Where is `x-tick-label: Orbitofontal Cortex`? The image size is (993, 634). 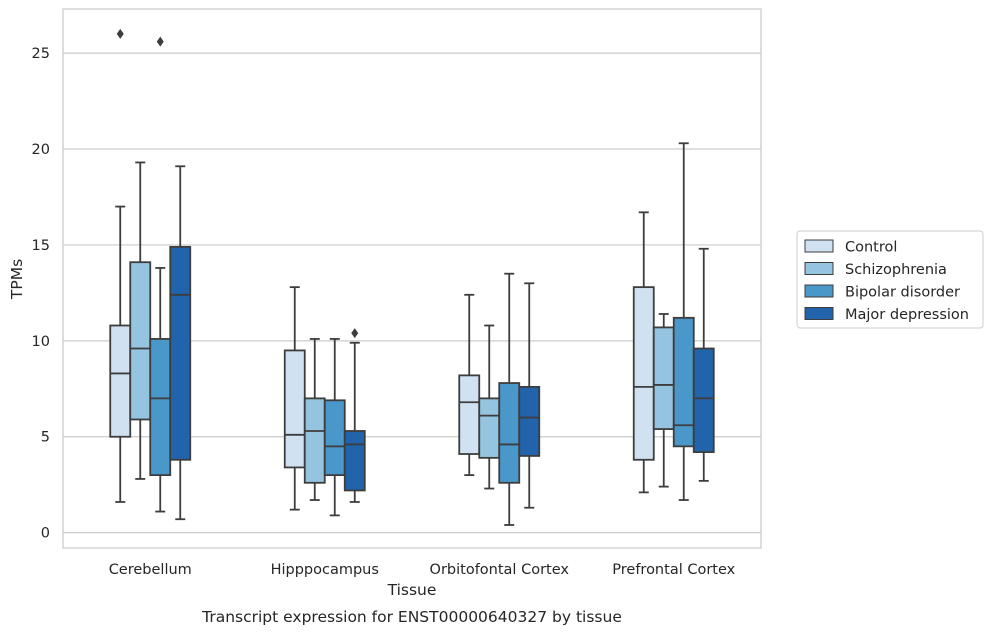 x-tick-label: Orbitofontal Cortex is located at coordinates (500, 570).